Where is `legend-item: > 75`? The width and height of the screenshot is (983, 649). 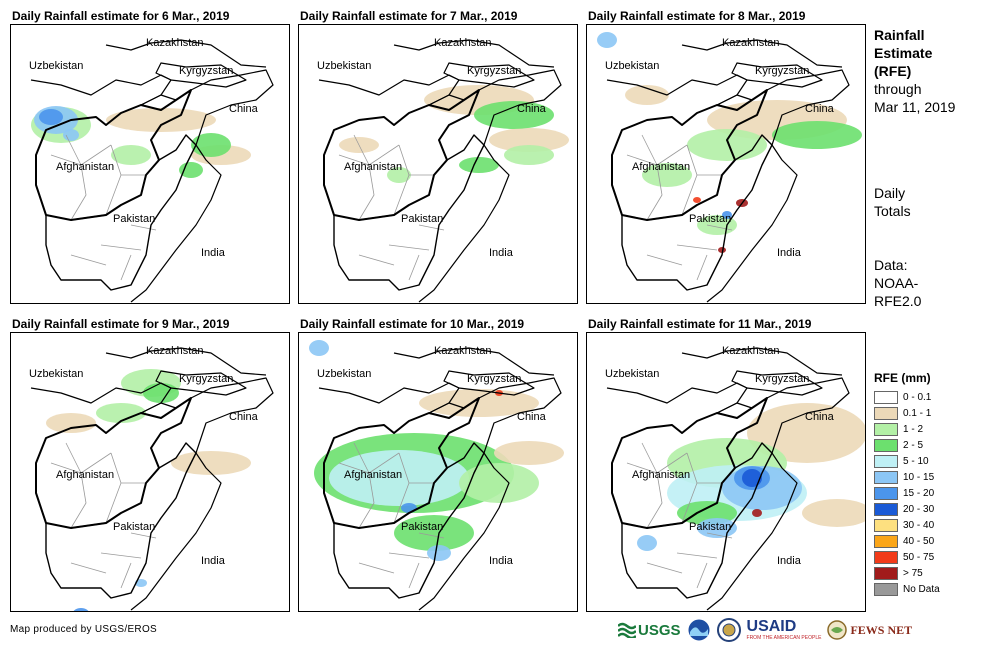
legend-item: > 75 is located at coordinates (907, 573).